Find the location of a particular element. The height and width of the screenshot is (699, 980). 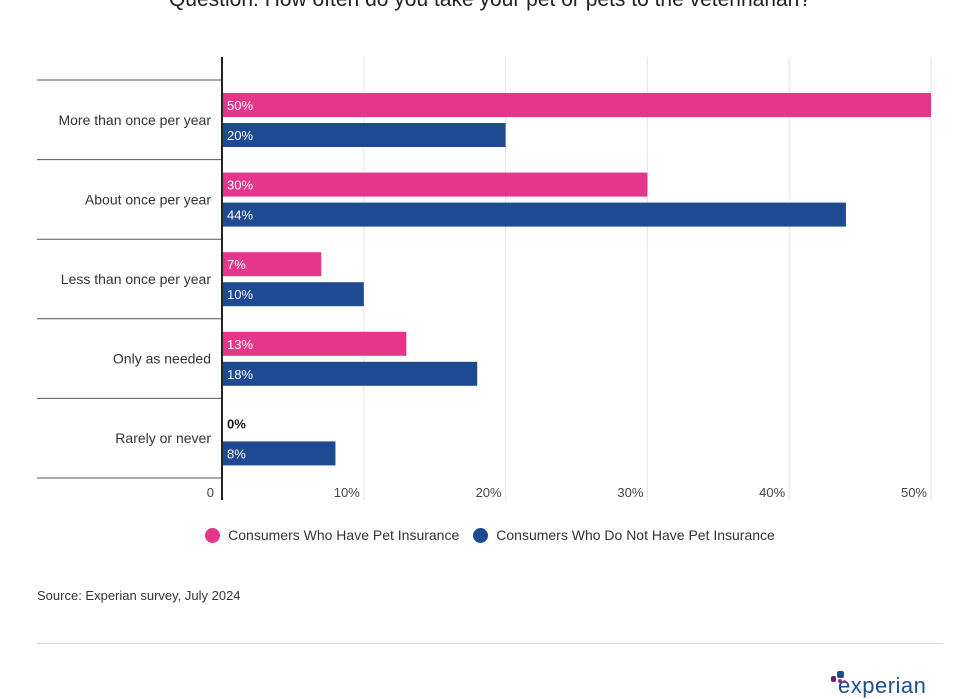

x-tick-label: 30% is located at coordinates (630, 492).